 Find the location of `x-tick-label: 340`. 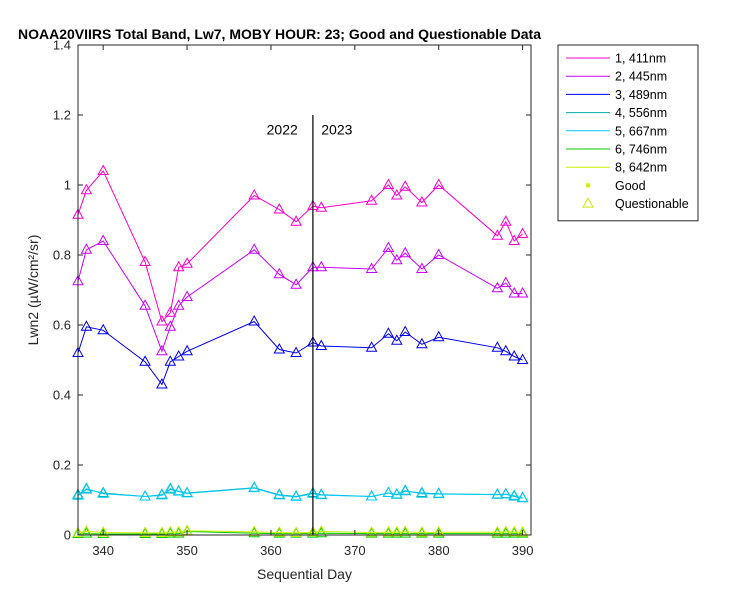

x-tick-label: 340 is located at coordinates (103, 550).